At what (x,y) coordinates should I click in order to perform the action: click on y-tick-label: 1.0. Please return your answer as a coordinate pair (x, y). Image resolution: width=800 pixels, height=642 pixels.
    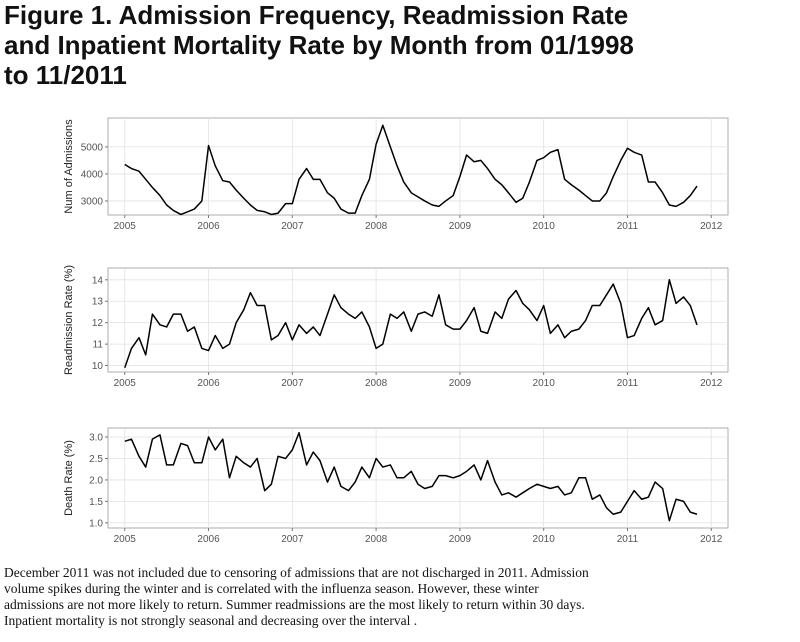
    Looking at the image, I should click on (96, 523).